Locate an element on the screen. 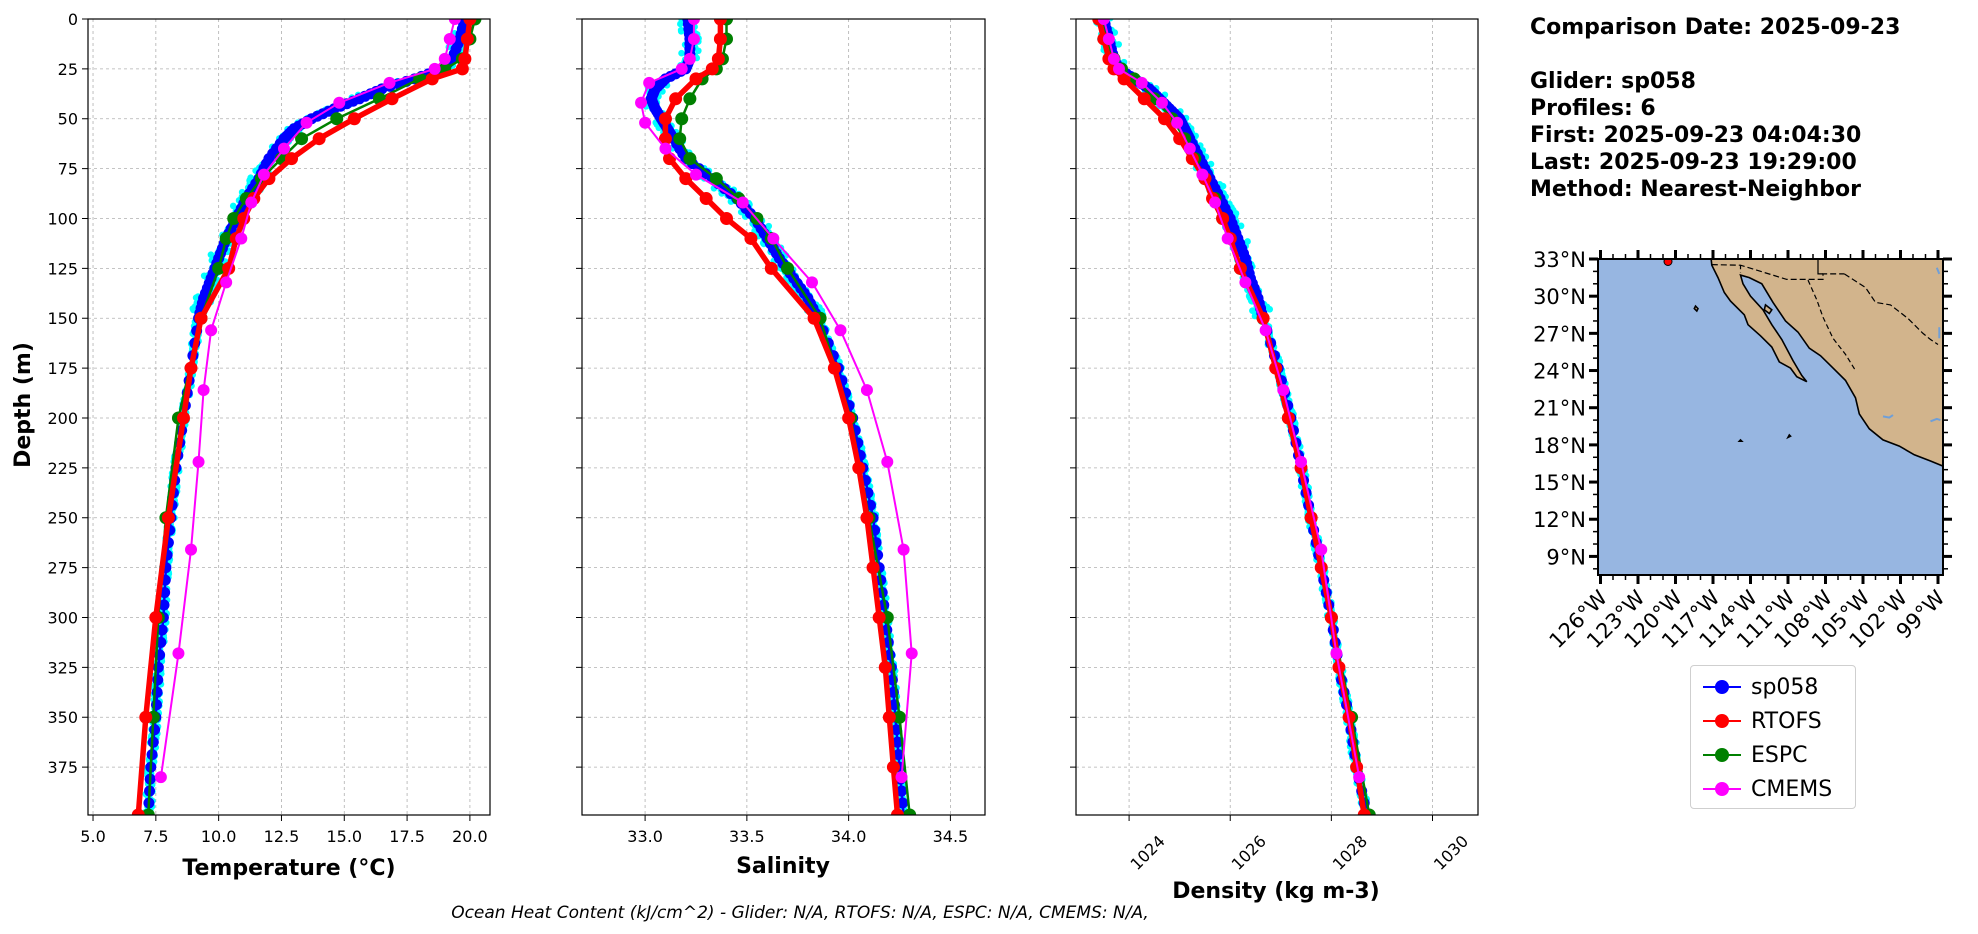 This screenshot has width=1978, height=934. lat-tick-label: 27°N is located at coordinates (1559, 334).